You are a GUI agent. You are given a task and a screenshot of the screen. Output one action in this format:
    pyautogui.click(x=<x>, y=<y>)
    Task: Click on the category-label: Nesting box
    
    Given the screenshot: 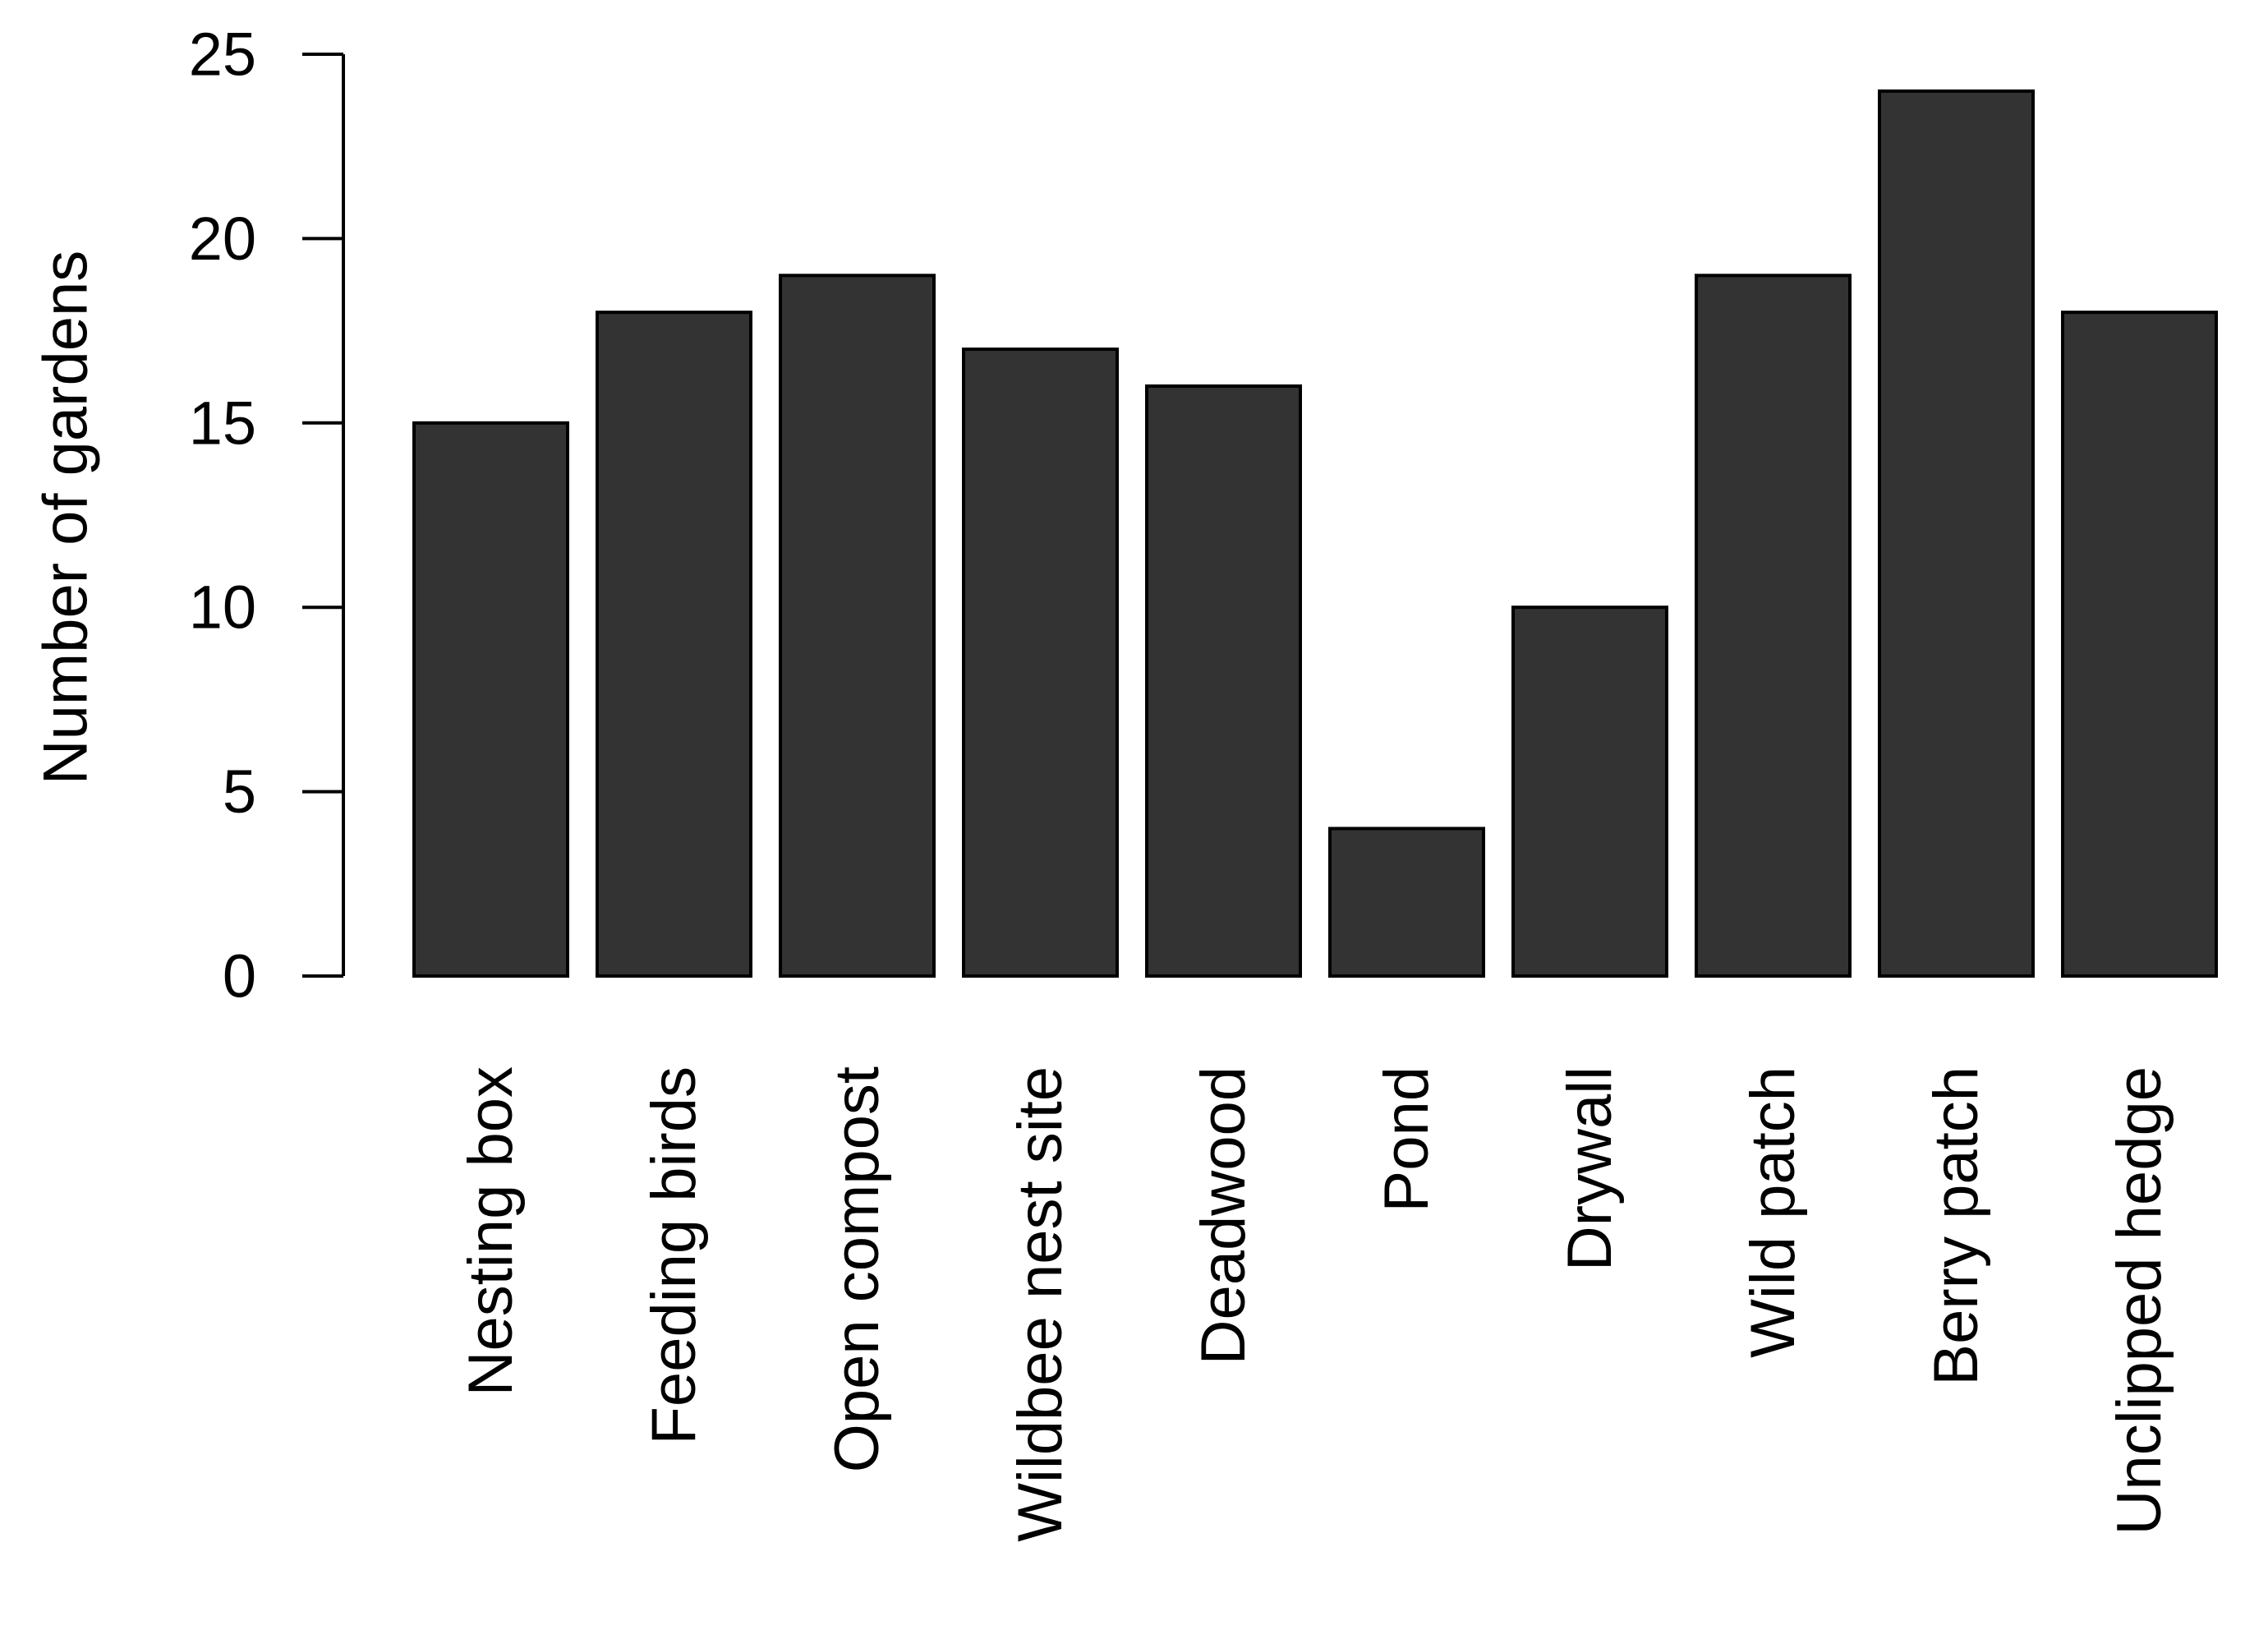 What is the action you would take?
    pyautogui.click(x=491, y=1231)
    